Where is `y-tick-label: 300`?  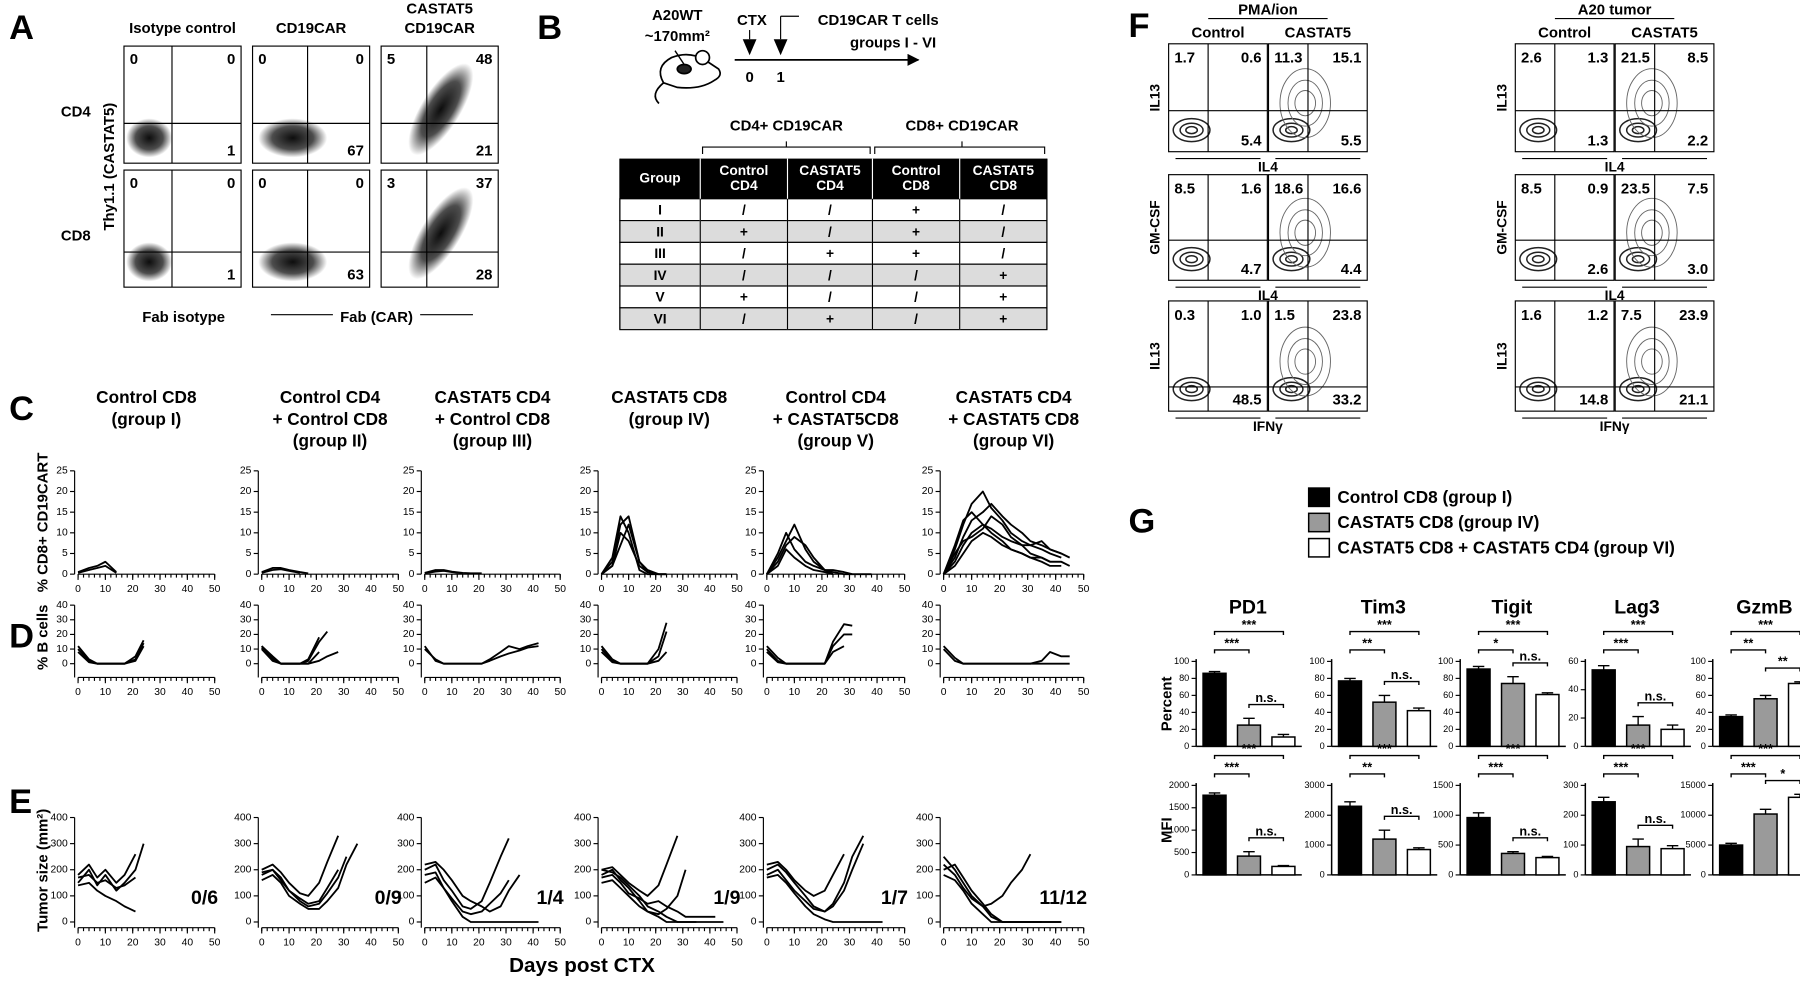
y-tick-label: 300 is located at coordinates (747, 843).